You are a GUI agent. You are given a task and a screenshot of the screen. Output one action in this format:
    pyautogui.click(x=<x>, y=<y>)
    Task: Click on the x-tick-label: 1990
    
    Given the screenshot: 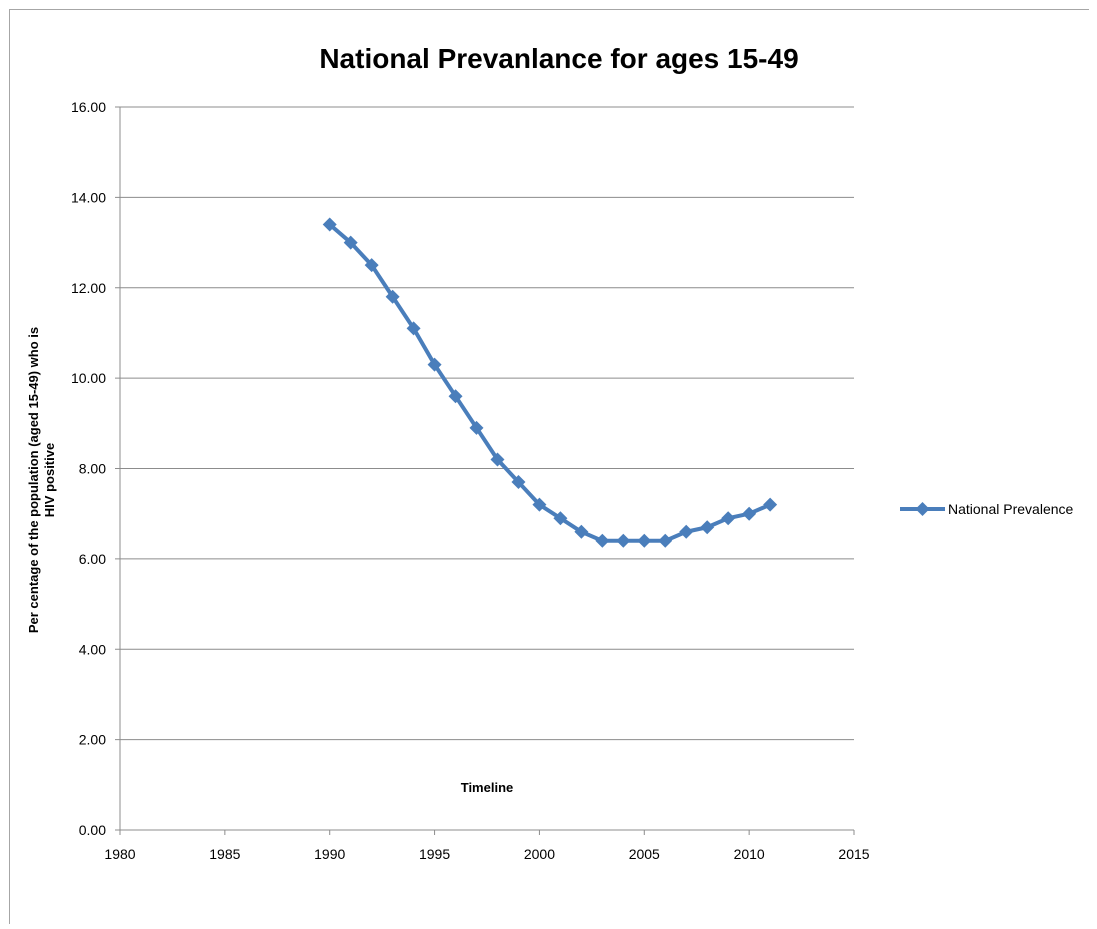 What is the action you would take?
    pyautogui.click(x=329, y=854)
    